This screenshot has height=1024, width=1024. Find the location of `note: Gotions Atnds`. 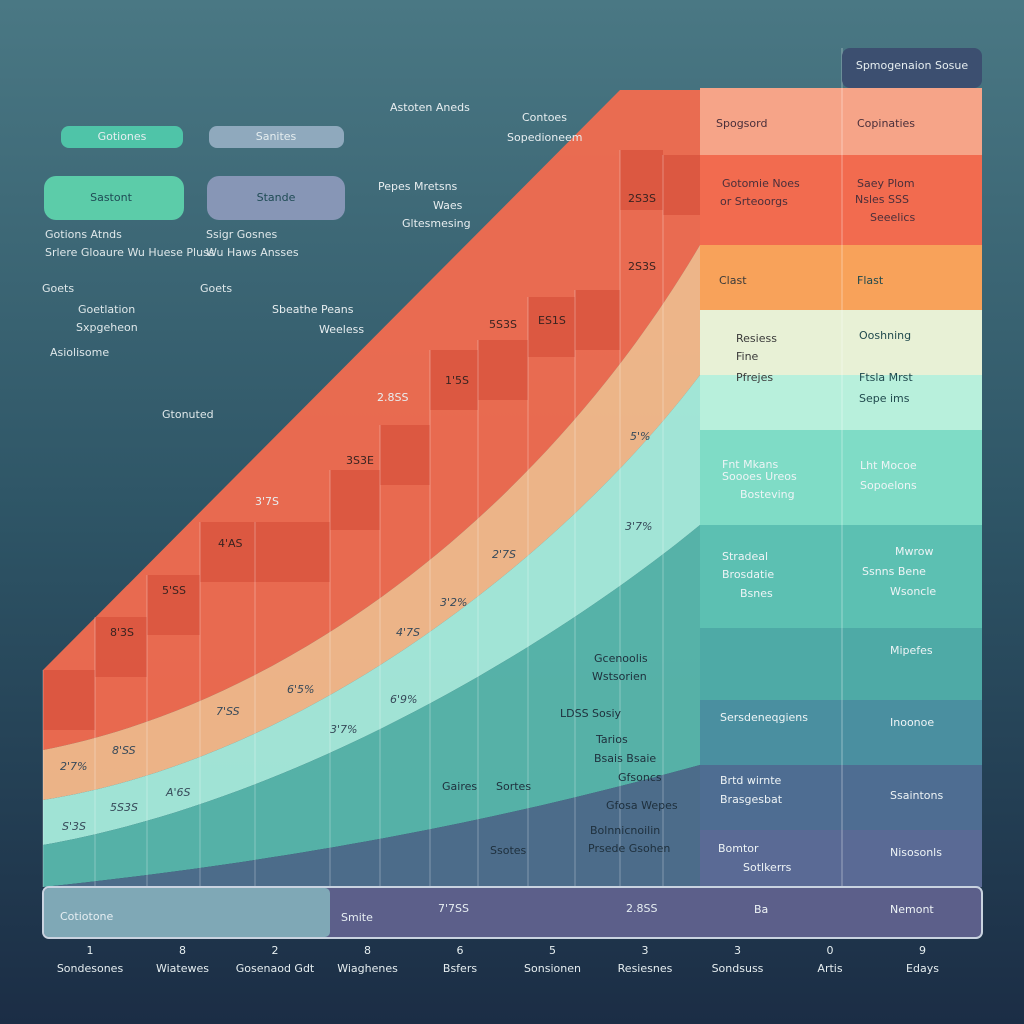

note: Gotions Atnds is located at coordinates (83, 234).